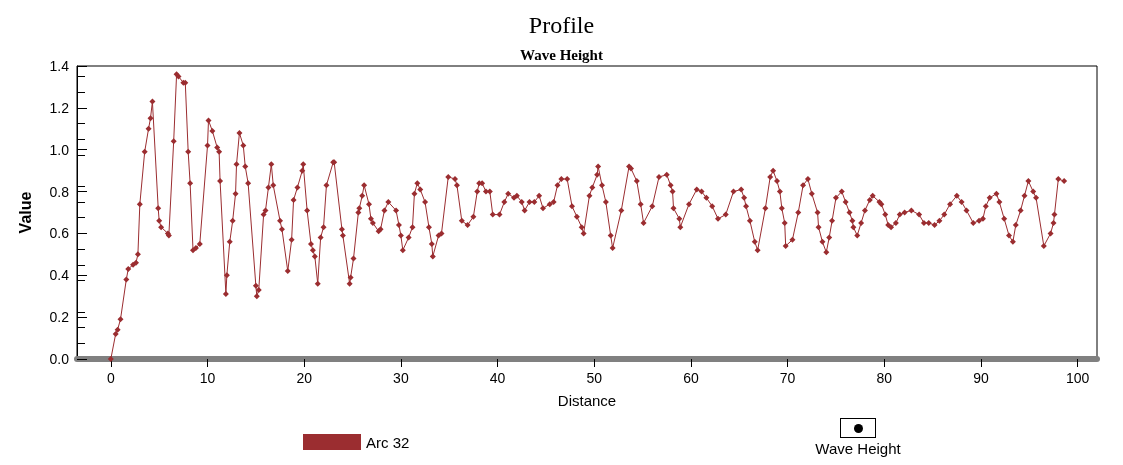 This screenshot has width=1123, height=465. What do you see at coordinates (110, 378) in the screenshot?
I see `x-tick-label: 0` at bounding box center [110, 378].